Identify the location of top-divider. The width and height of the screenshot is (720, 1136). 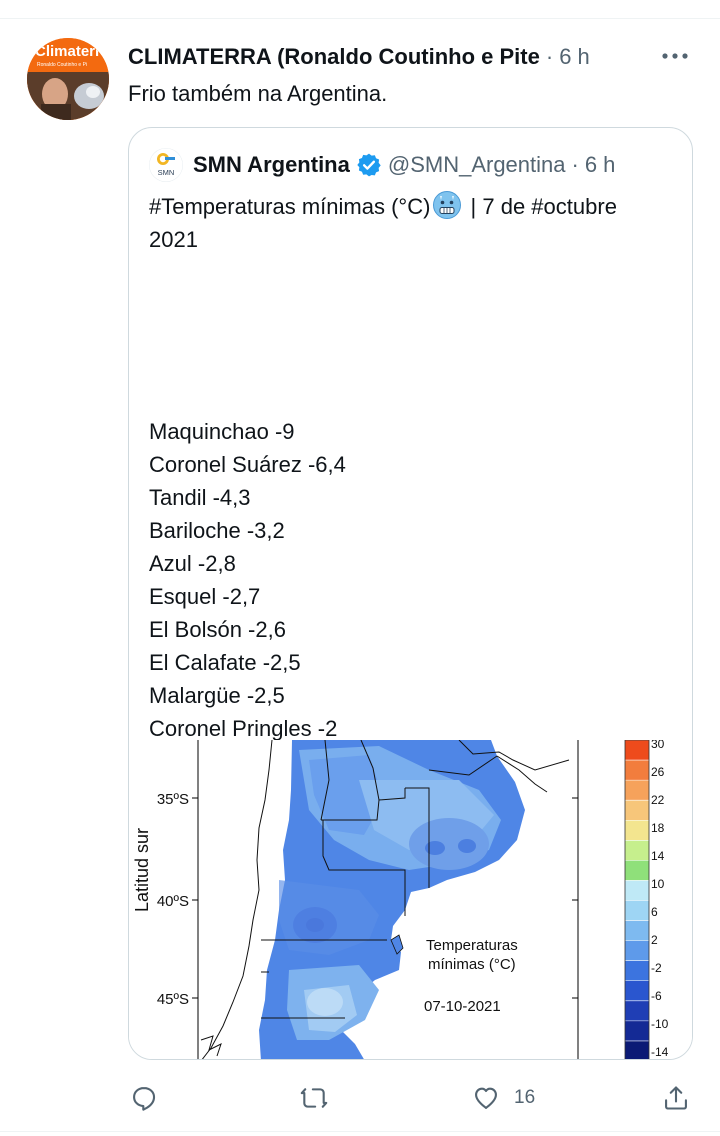
(360, 18).